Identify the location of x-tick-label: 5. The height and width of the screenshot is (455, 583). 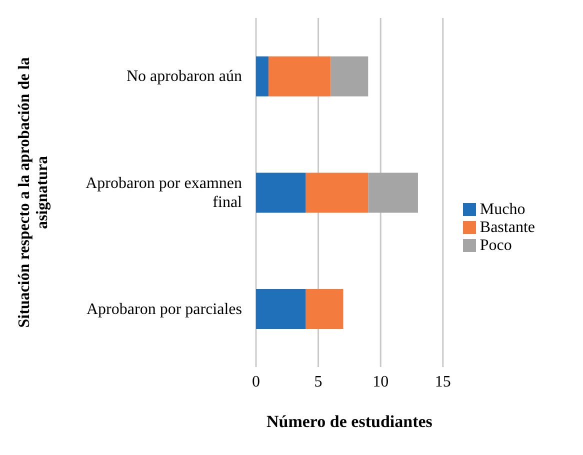
(318, 381).